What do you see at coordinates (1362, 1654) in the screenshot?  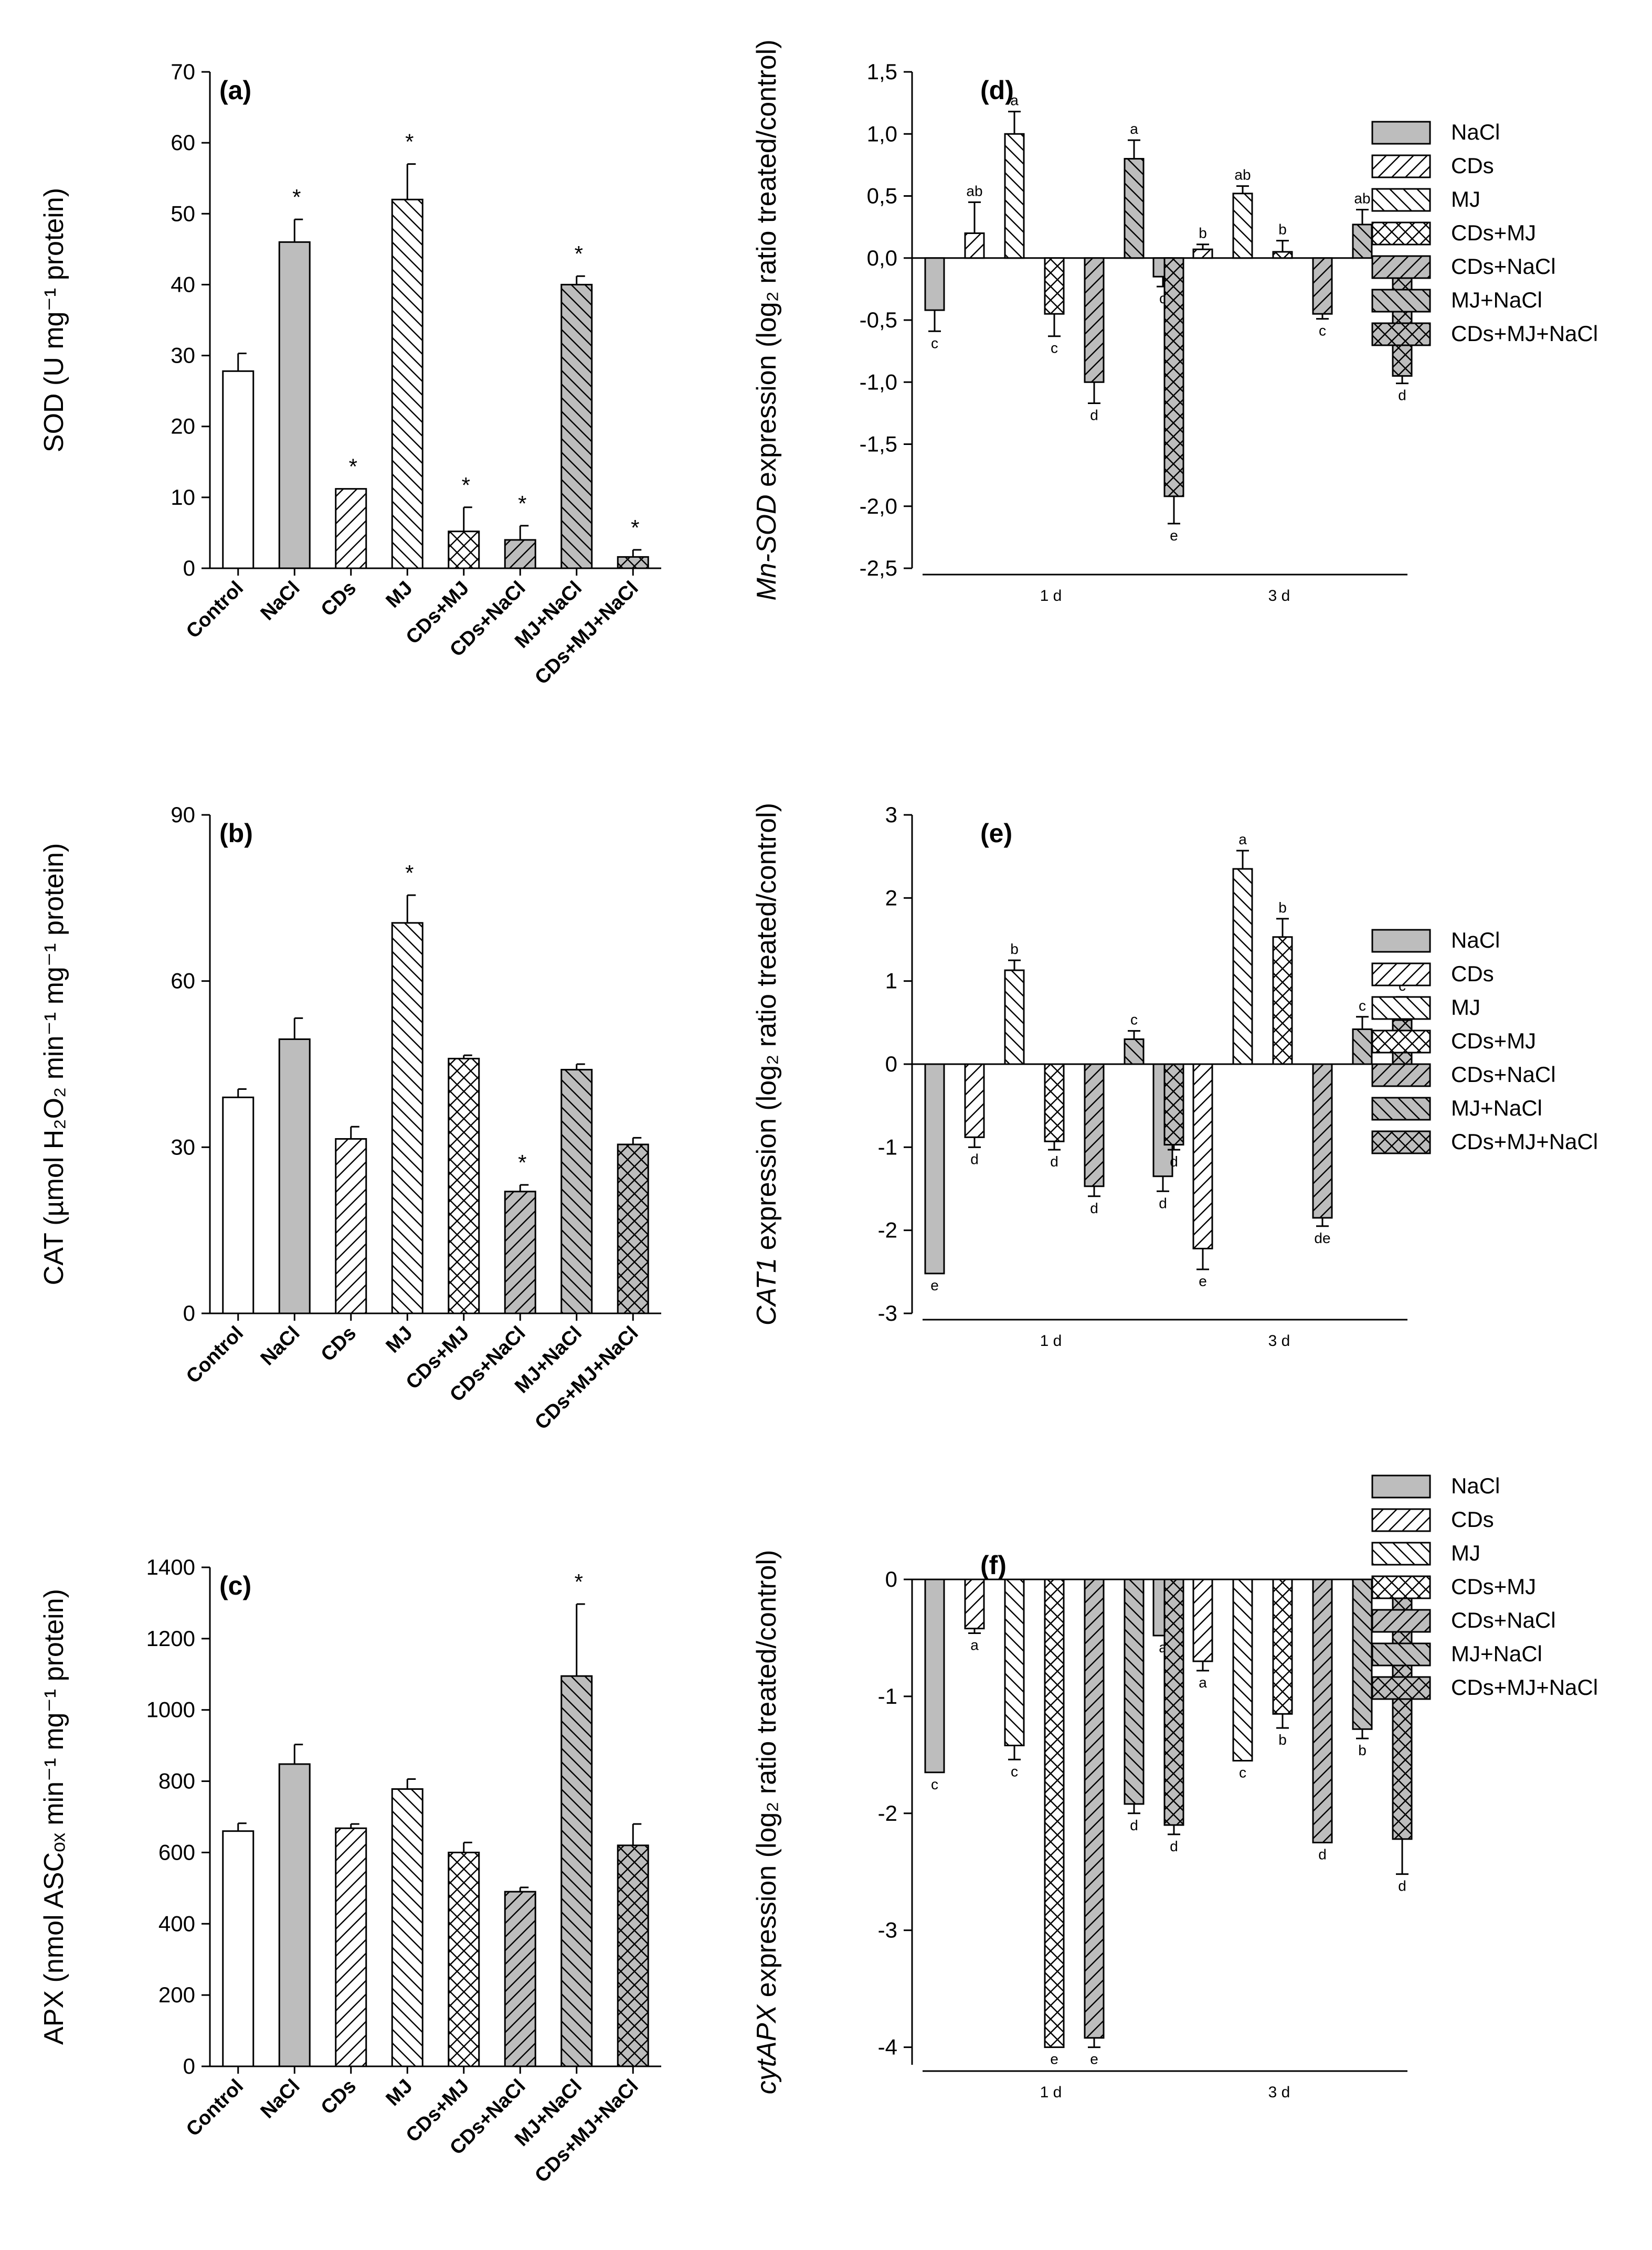 I see `bar-mj-nacl-g2` at bounding box center [1362, 1654].